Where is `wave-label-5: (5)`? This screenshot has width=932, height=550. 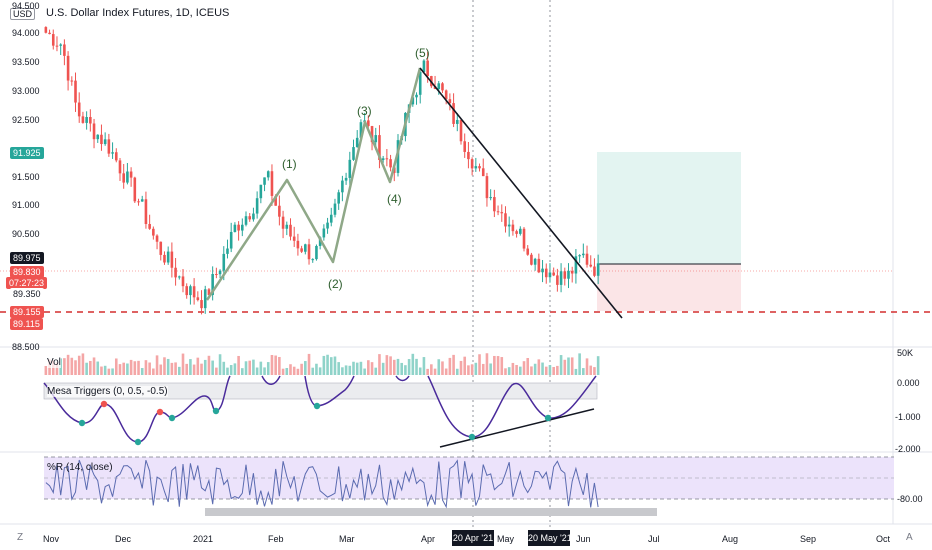
wave-label-5: (5) is located at coordinates (422, 53).